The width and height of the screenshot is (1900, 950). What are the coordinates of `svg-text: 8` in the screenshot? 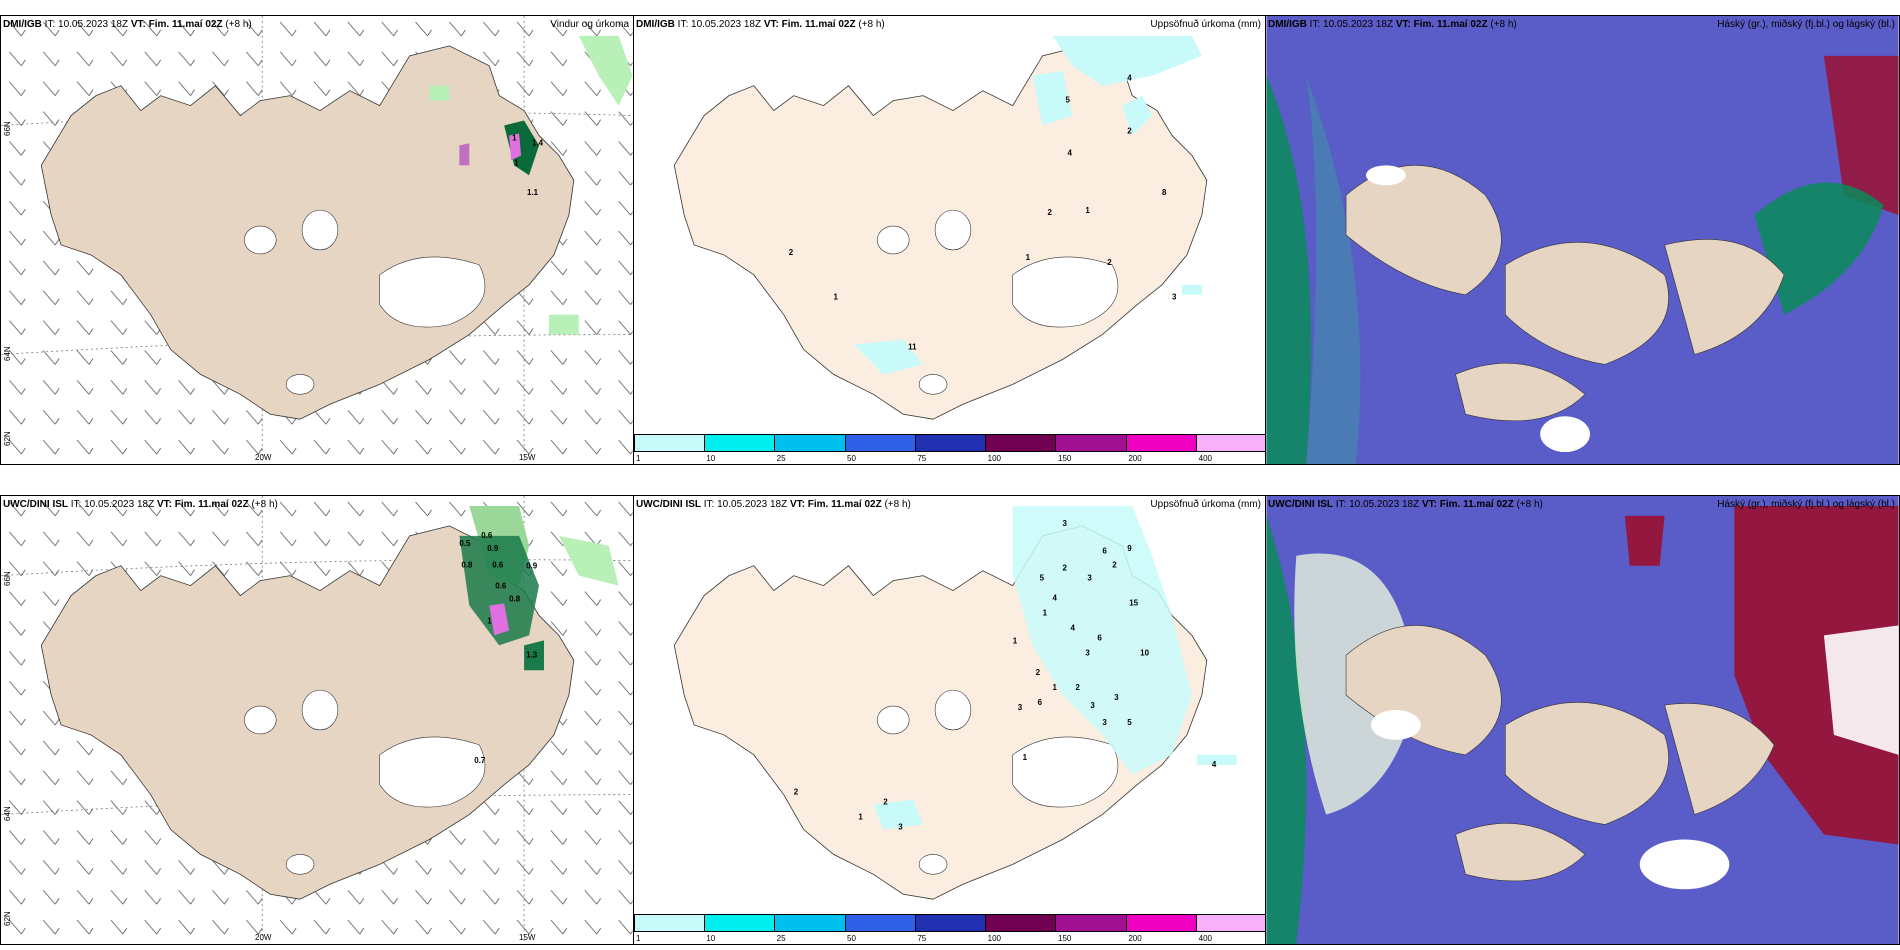 It's located at (1164, 192).